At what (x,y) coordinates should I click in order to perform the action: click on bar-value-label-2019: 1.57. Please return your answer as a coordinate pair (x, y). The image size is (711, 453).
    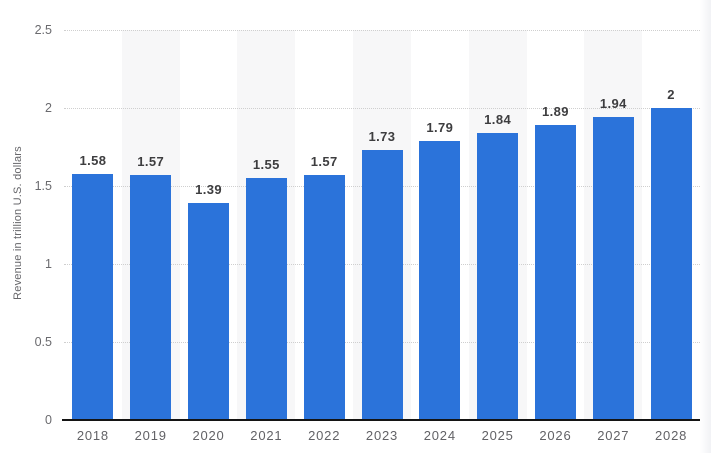
    Looking at the image, I should click on (151, 162).